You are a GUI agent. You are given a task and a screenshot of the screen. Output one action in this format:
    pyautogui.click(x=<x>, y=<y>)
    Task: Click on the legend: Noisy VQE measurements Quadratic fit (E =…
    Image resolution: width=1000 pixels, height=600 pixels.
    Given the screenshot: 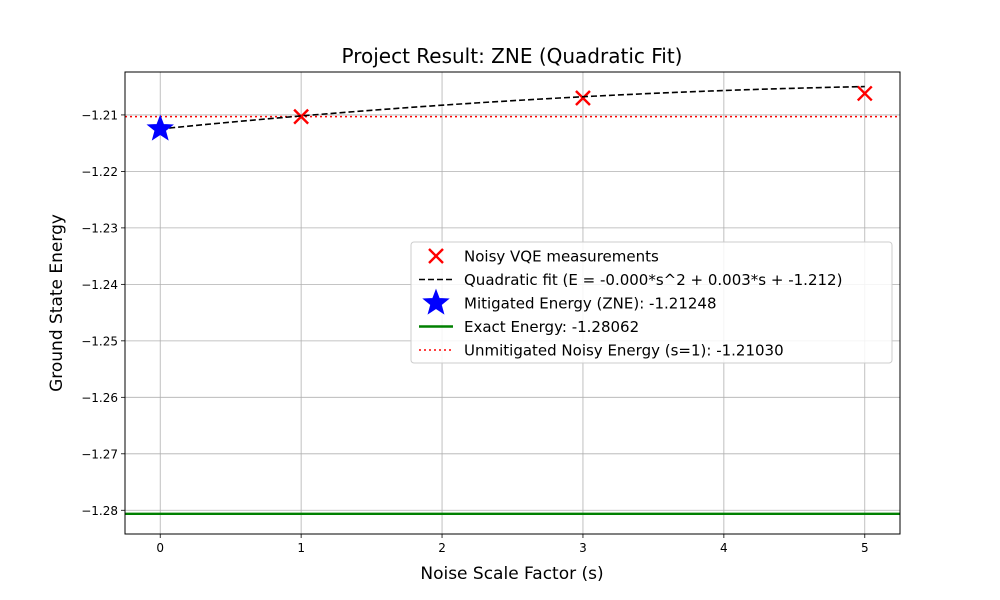 What is the action you would take?
    pyautogui.click(x=651, y=302)
    